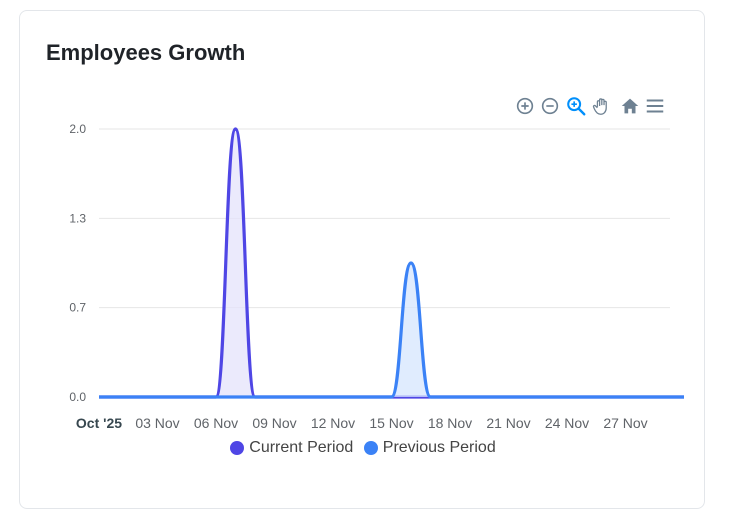 This screenshot has height=522, width=730. Describe the element at coordinates (301, 447) in the screenshot. I see `legend-label-current: Current Period` at that location.